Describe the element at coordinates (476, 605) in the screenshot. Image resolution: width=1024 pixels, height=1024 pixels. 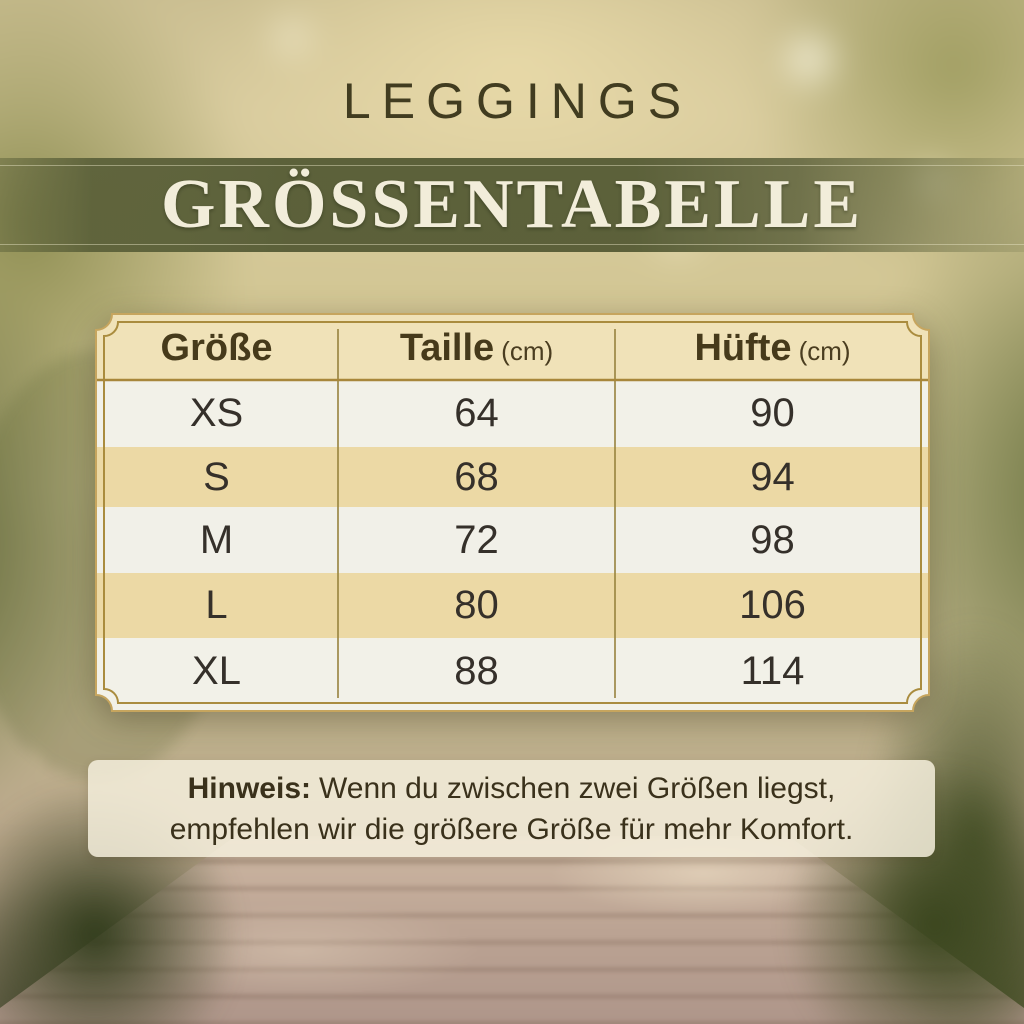
I see `cell-taille-l: 80` at that location.